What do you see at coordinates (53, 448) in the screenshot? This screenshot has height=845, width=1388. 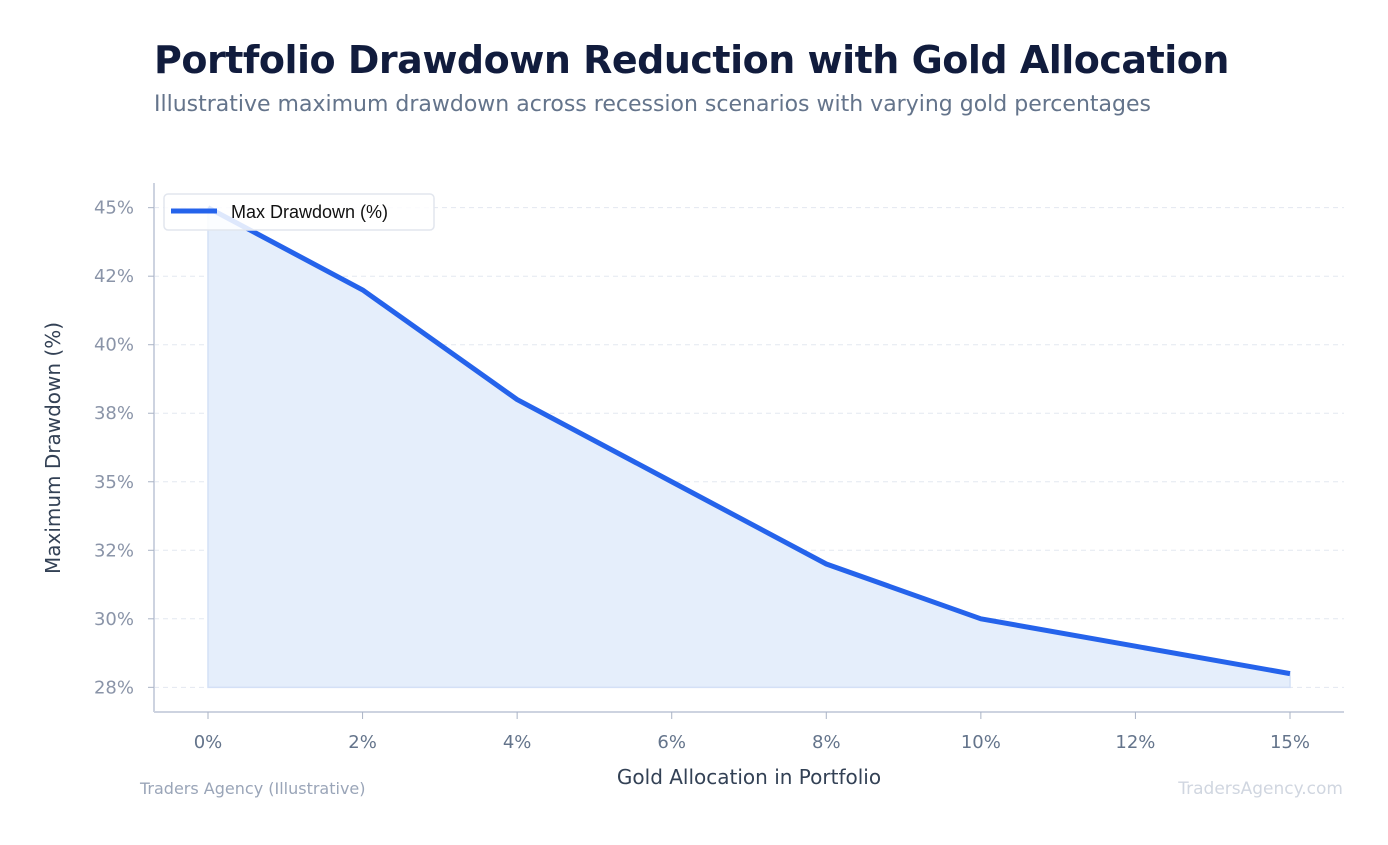 I see `y-axis-label: Maximum Drawdown (%)` at bounding box center [53, 448].